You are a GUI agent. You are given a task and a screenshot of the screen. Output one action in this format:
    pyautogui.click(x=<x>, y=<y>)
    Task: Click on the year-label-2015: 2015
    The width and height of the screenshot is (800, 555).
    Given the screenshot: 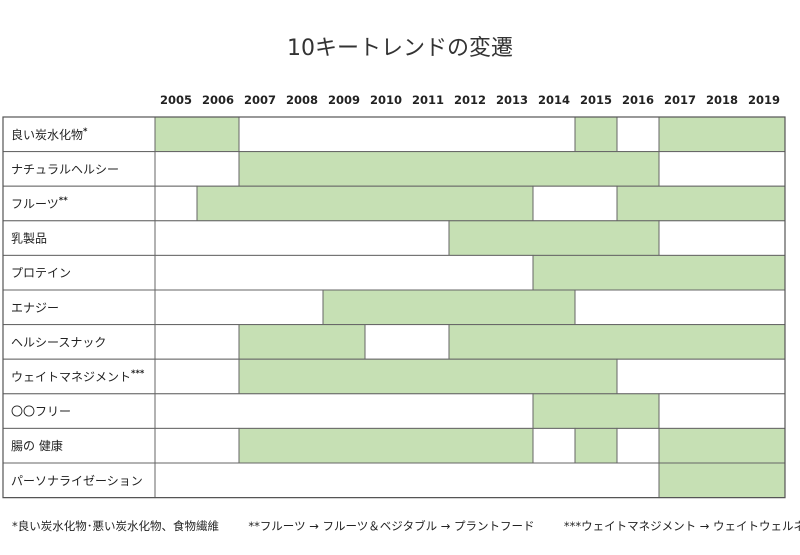 What is the action you would take?
    pyautogui.click(x=596, y=100)
    